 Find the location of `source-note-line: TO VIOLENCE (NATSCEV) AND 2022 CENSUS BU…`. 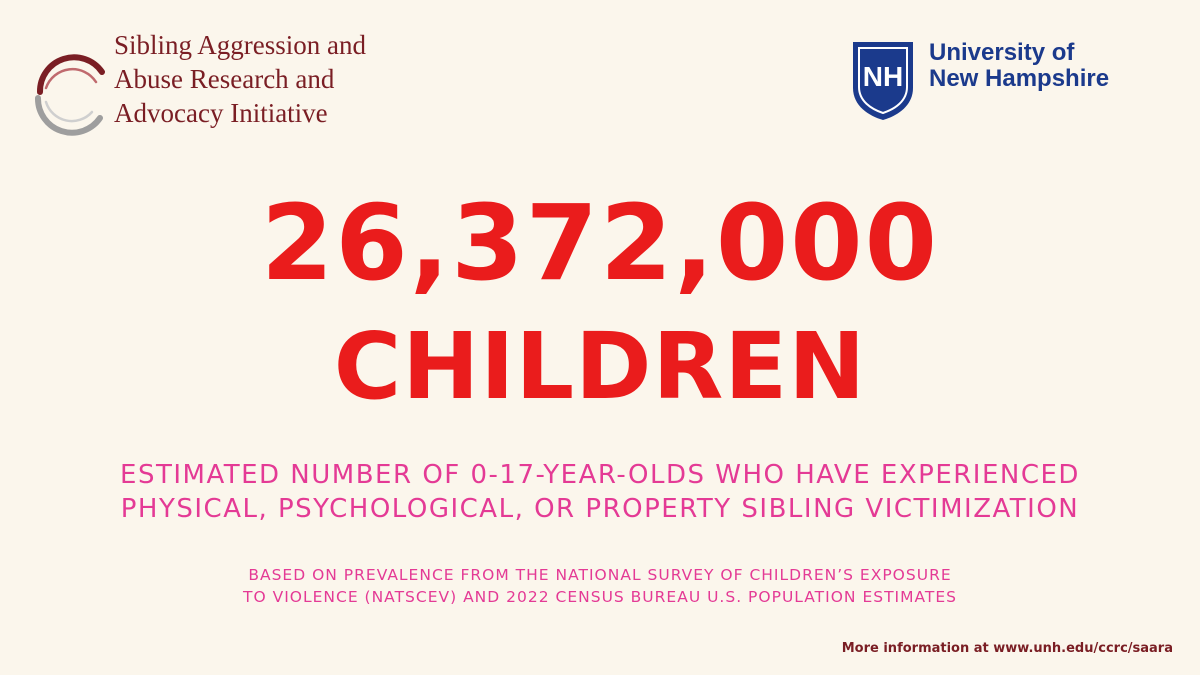

source-note-line: TO VIOLENCE (NATSCEV) AND 2022 CENSUS BU… is located at coordinates (600, 597).